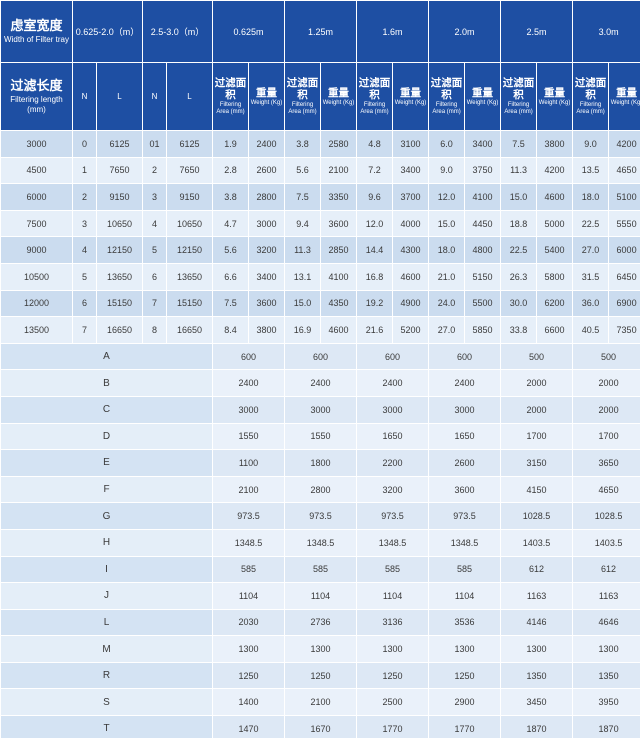 This screenshot has height=738, width=640. I want to click on table-cell: 4.8, so click(375, 144).